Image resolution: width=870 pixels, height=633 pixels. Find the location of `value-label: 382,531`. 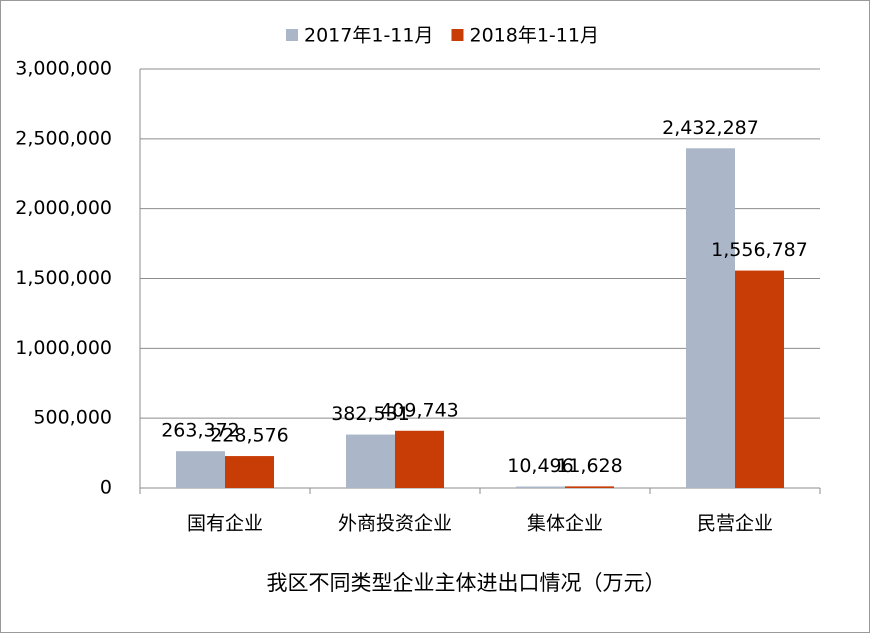

value-label: 382,531 is located at coordinates (370, 414).